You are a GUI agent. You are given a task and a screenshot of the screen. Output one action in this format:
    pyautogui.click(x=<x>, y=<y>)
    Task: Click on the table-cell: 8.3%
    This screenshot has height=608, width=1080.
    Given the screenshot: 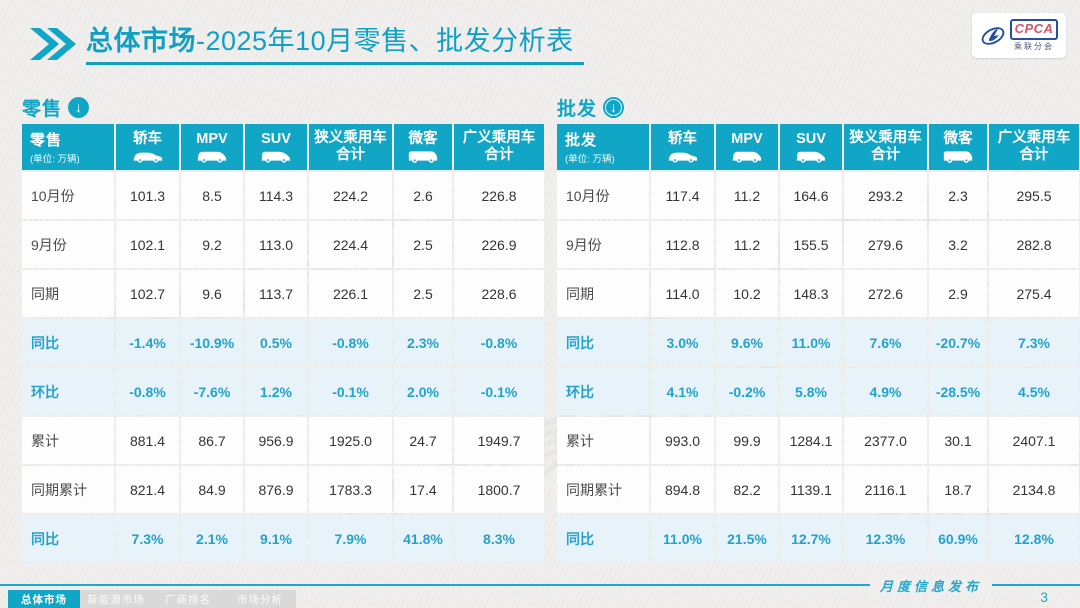 What is the action you would take?
    pyautogui.click(x=499, y=538)
    